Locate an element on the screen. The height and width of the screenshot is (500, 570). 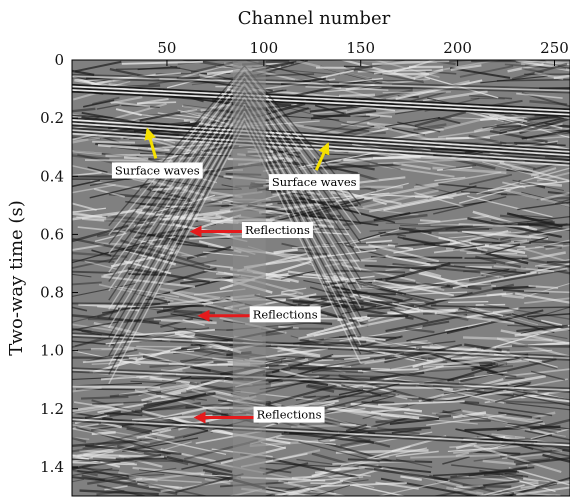
annotation-label: Reflections is located at coordinates (289, 415).